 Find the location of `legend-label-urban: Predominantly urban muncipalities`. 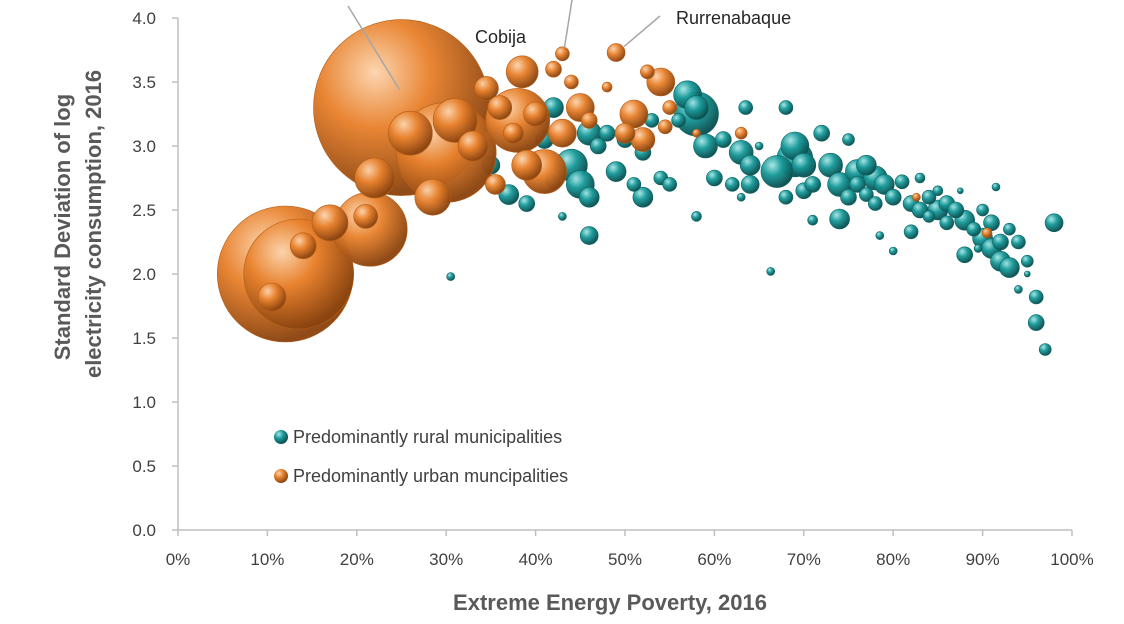

legend-label-urban: Predominantly urban muncipalities is located at coordinates (430, 476).